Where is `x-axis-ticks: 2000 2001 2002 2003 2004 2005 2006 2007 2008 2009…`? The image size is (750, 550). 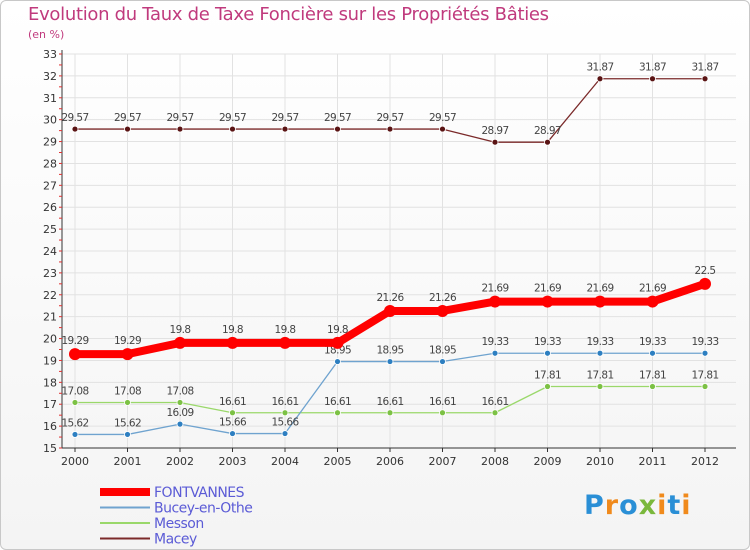 x-axis-ticks: 2000 2001 2002 2003 2004 2005 2006 2007 2008 2009… is located at coordinates (390, 458).